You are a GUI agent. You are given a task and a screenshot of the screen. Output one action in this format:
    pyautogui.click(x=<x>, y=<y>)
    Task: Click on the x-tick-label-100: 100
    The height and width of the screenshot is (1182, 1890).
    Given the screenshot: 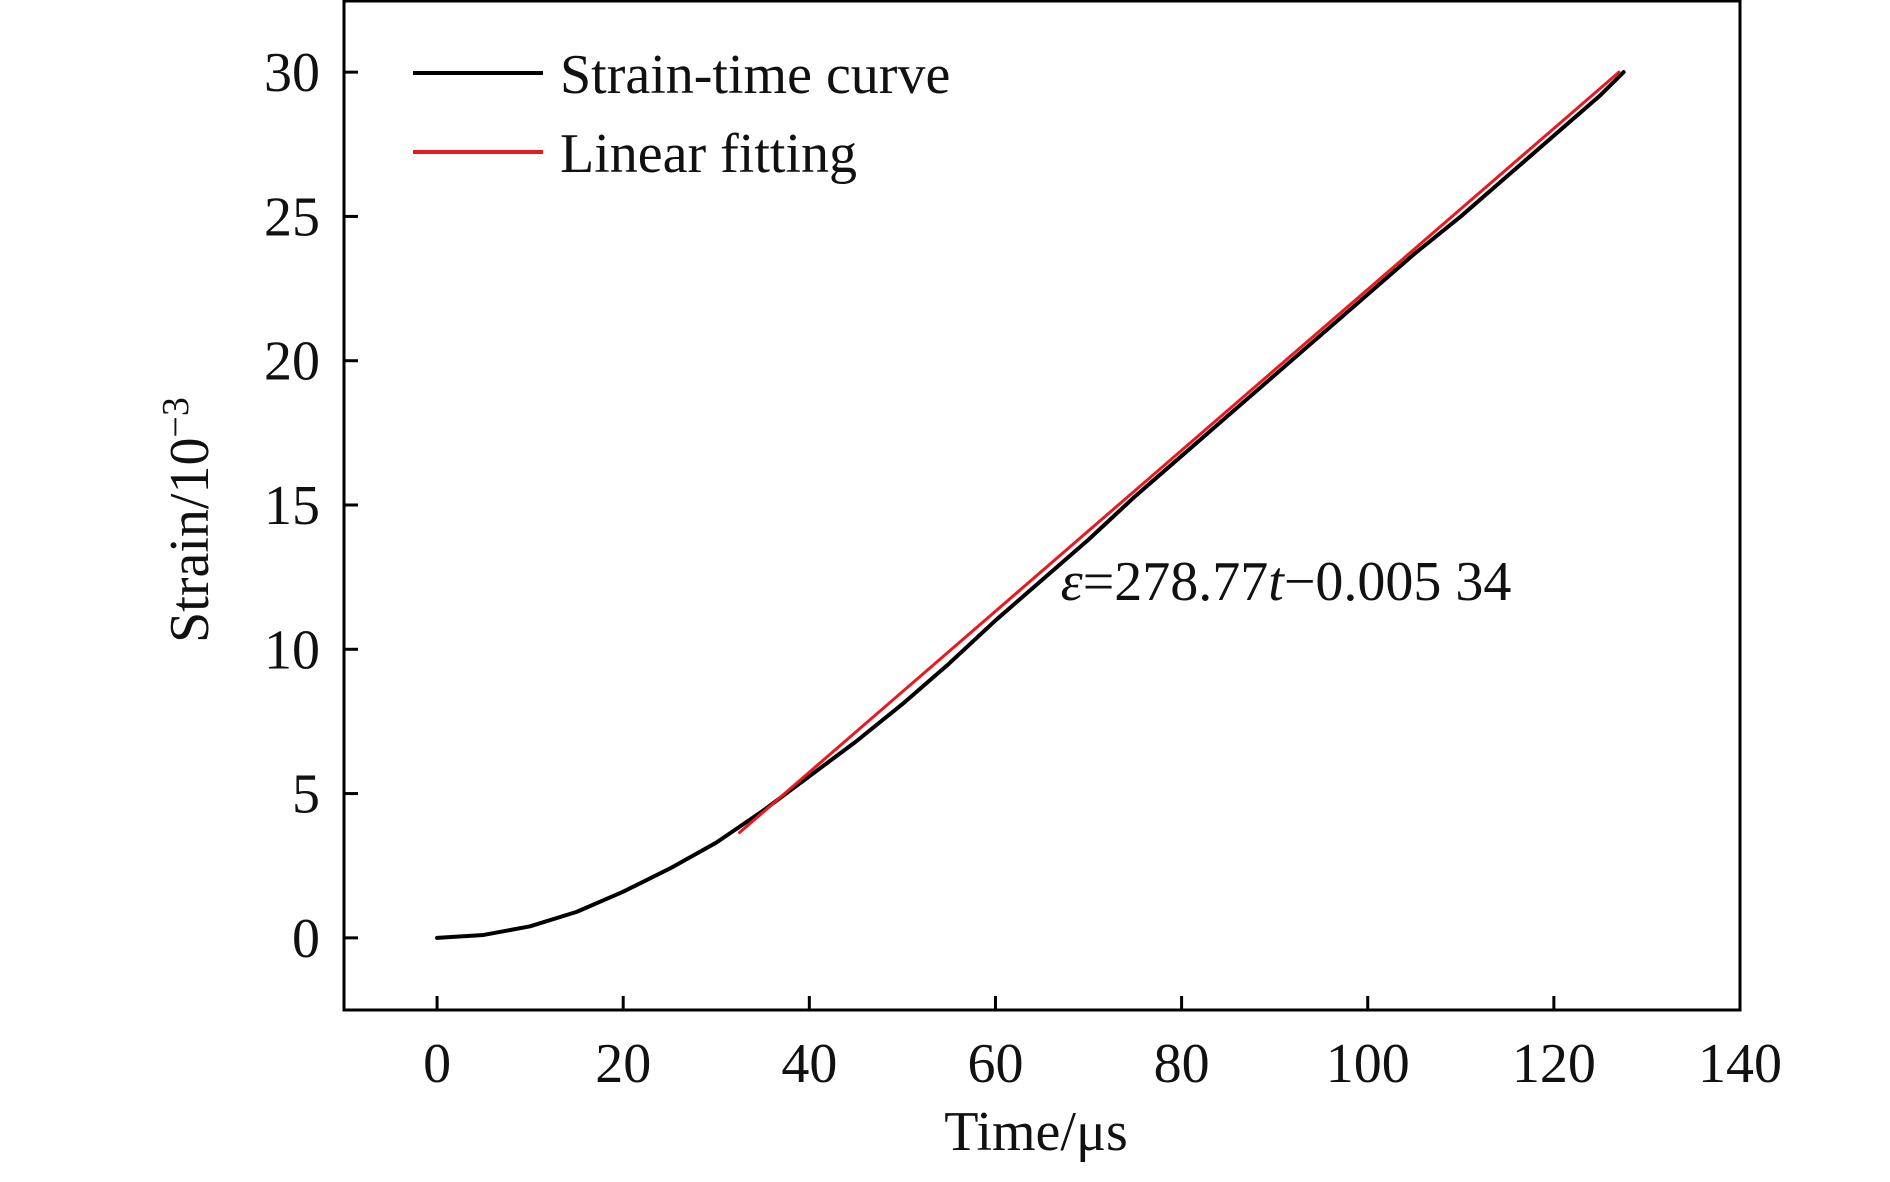 What is the action you would take?
    pyautogui.click(x=1368, y=1064)
    